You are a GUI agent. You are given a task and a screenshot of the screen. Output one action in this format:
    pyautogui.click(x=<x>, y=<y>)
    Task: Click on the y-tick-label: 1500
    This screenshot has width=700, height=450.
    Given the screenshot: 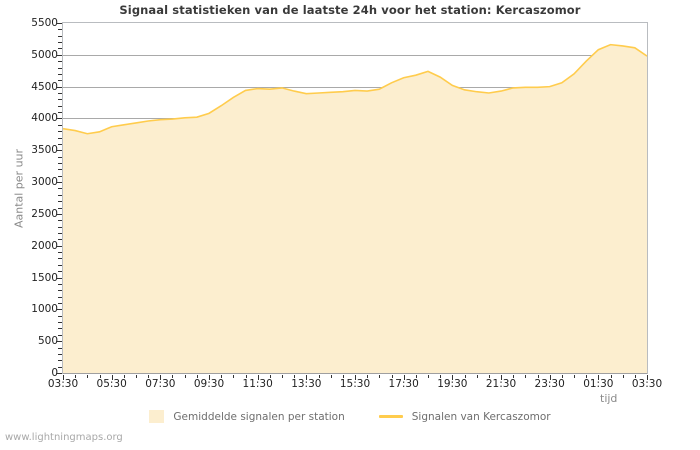 What is the action you would take?
    pyautogui.click(x=44, y=277)
    